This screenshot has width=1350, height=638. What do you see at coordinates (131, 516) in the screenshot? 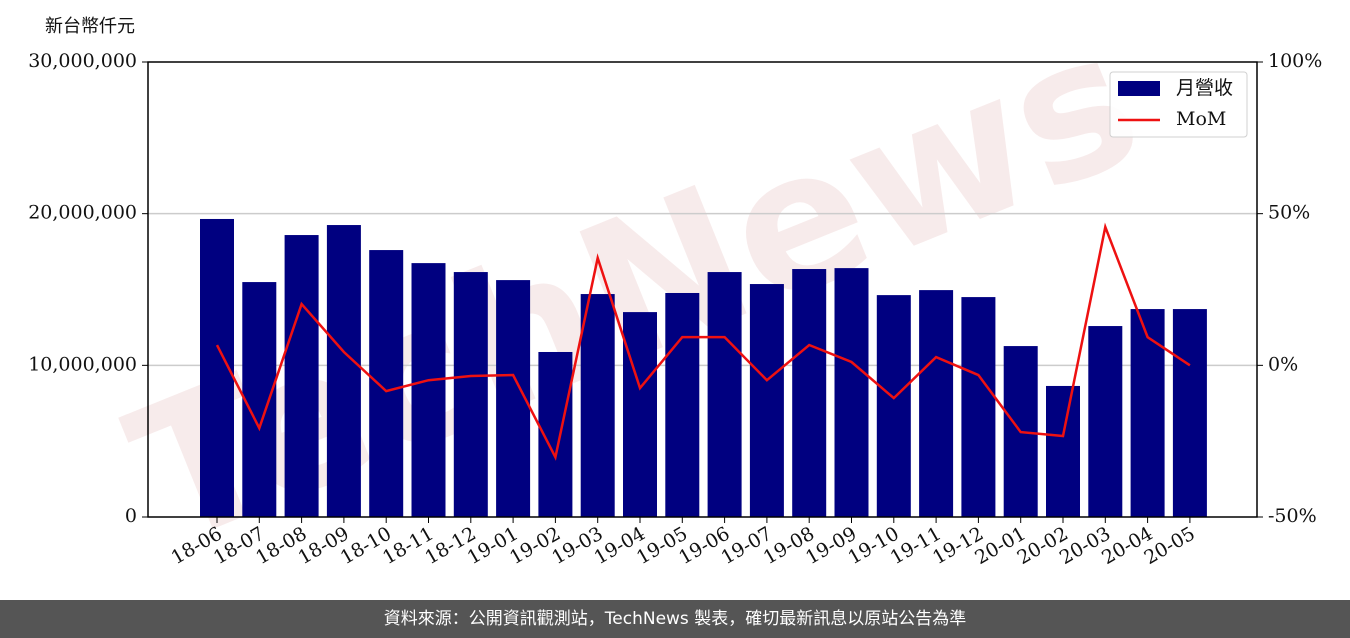
I see `y-tick-label: 0` at bounding box center [131, 516].